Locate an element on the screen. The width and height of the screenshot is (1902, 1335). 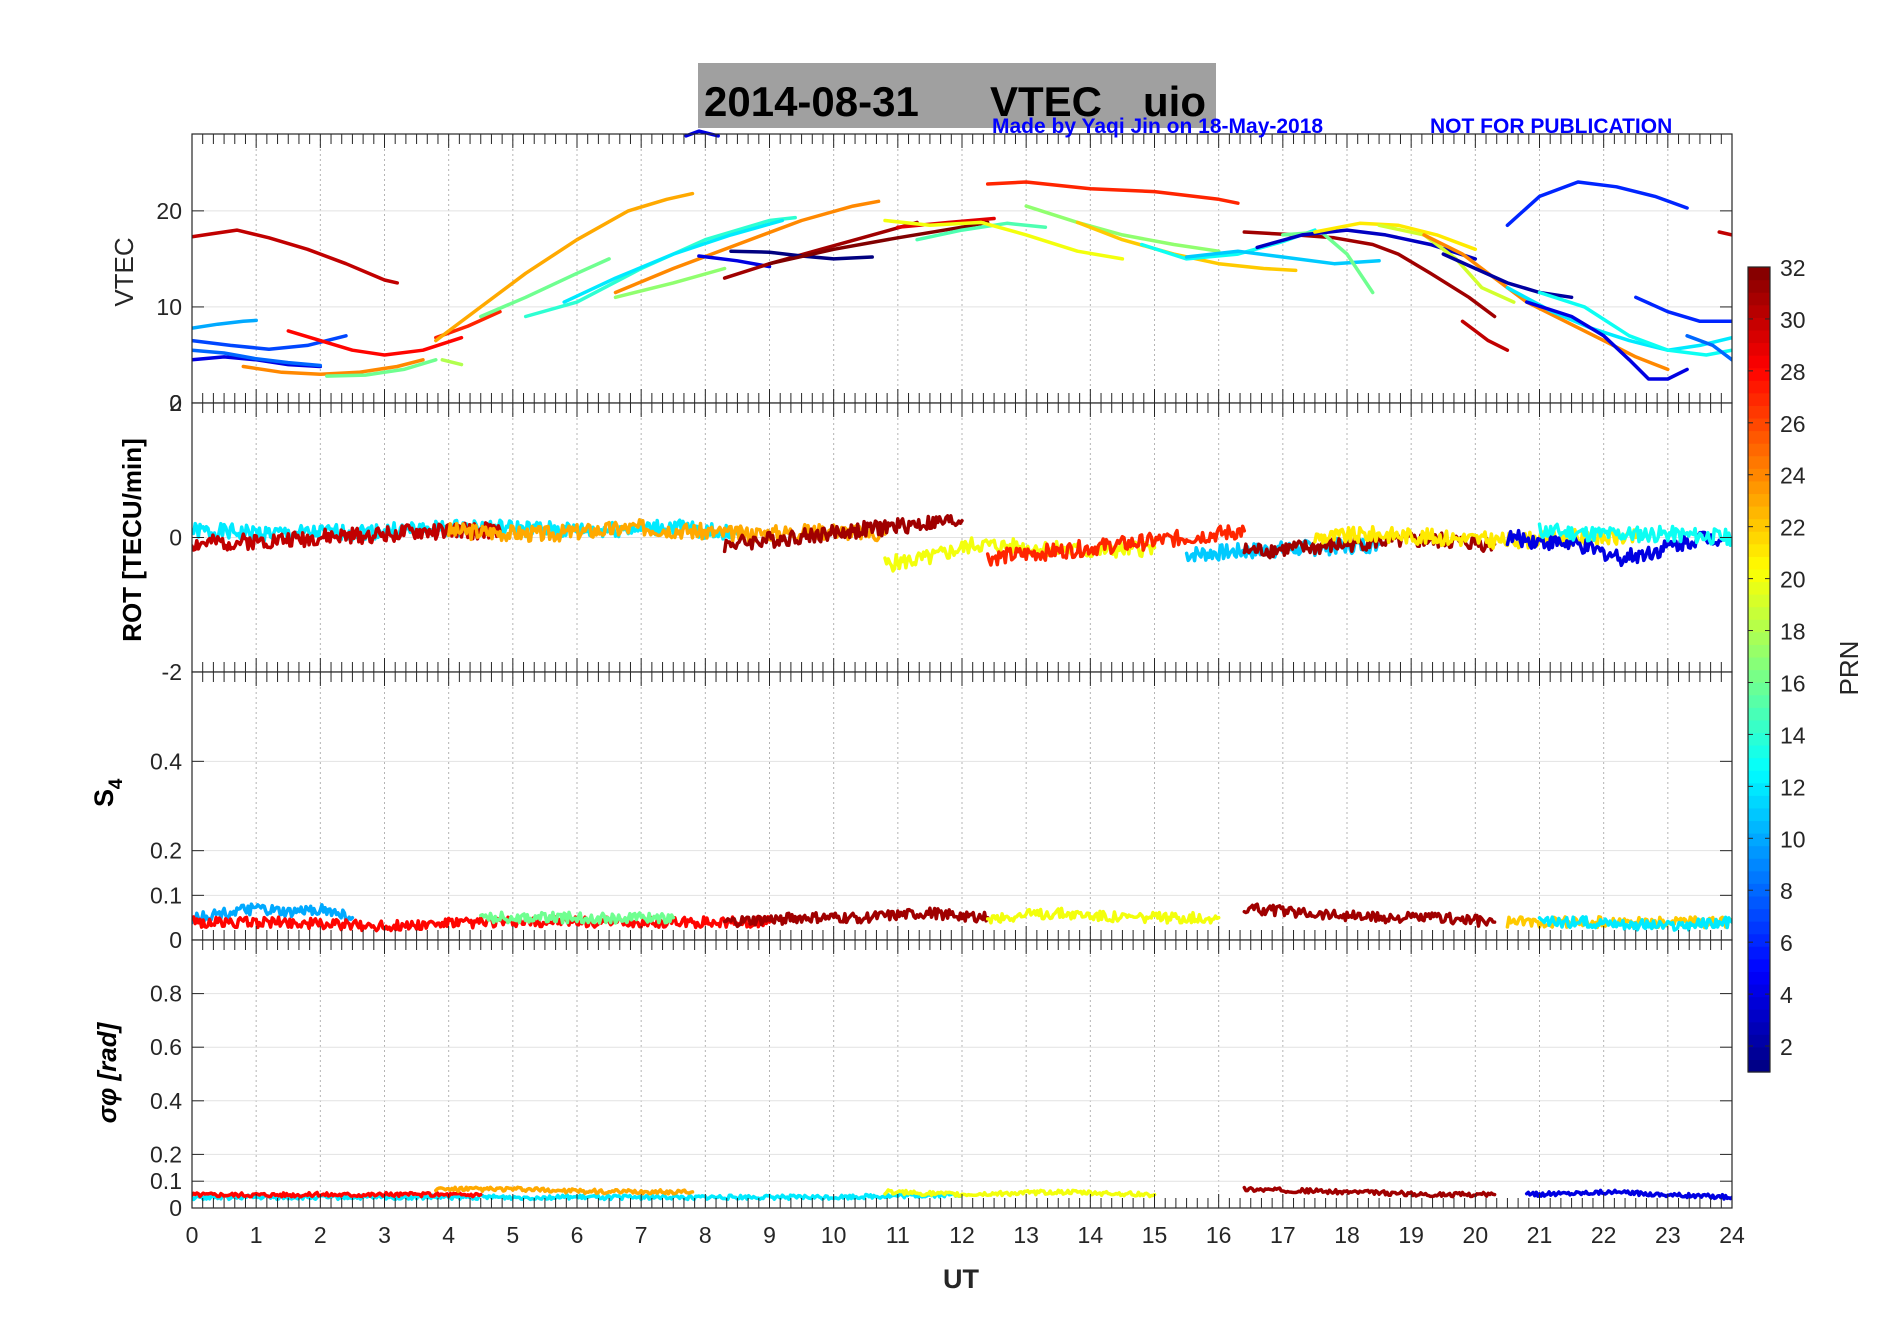
rot-series-group is located at coordinates (962, 543).